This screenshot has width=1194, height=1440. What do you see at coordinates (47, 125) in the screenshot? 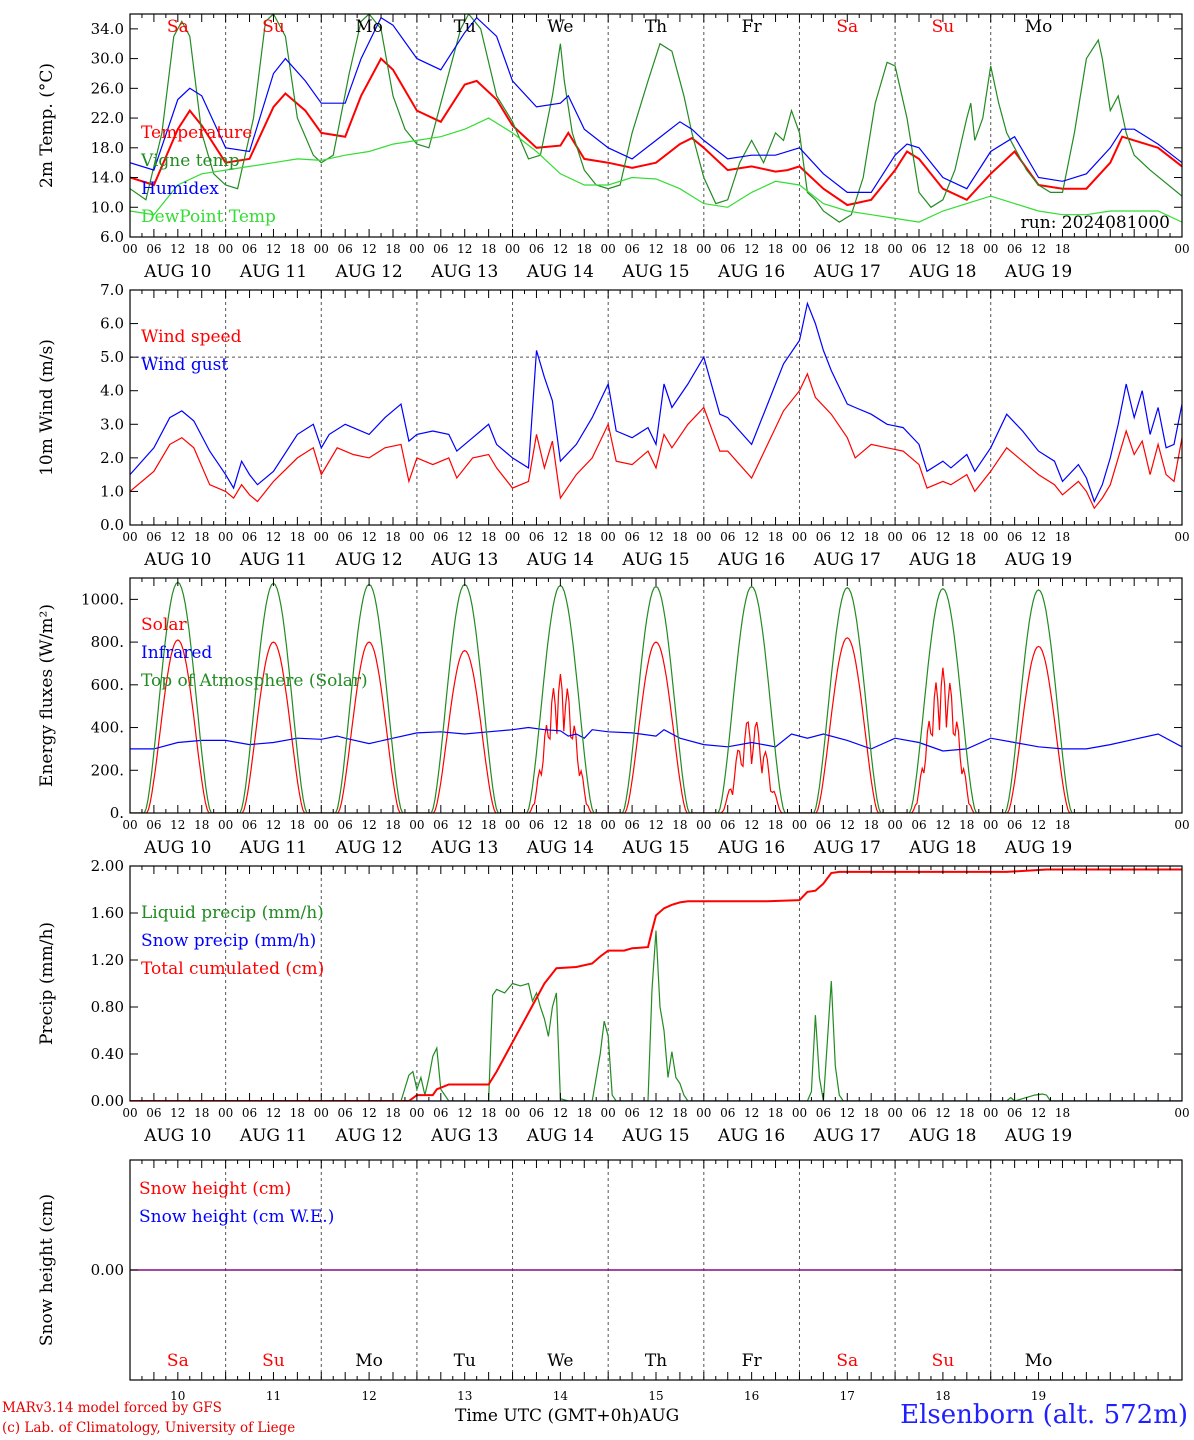
I see `y-axis-label: 2m Temp. (°C)` at bounding box center [47, 125].